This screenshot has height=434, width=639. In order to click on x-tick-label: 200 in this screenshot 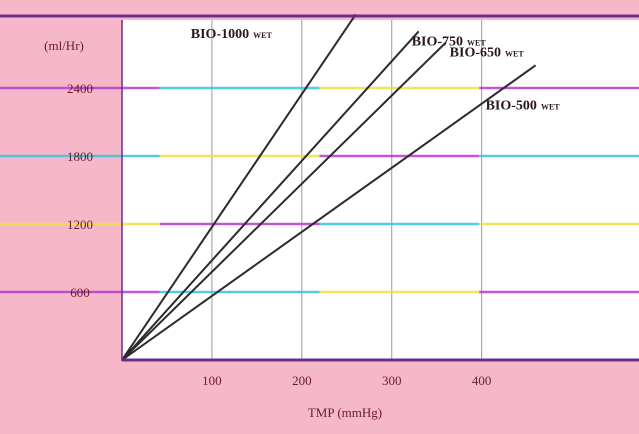, I will do `click(302, 380)`.